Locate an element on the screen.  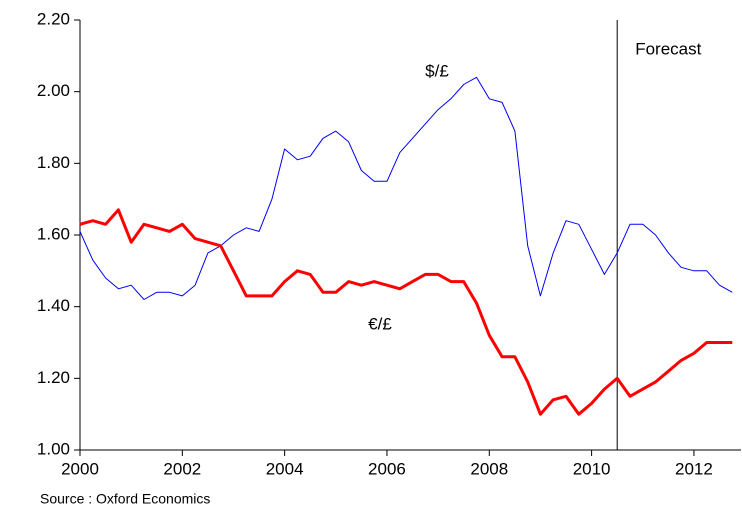
x-tick-label: 2006 is located at coordinates (387, 468).